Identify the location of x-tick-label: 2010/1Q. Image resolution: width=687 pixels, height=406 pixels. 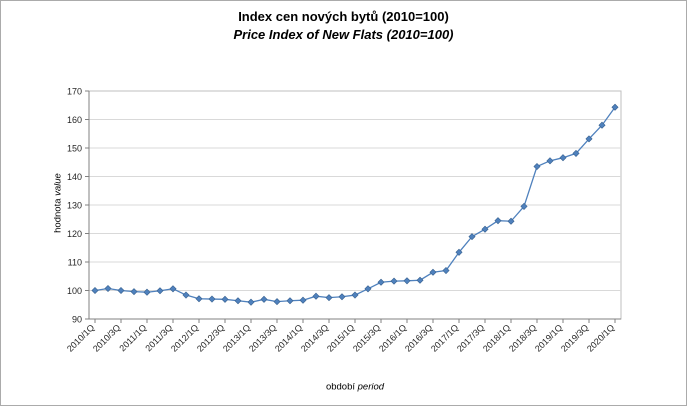
(80, 337).